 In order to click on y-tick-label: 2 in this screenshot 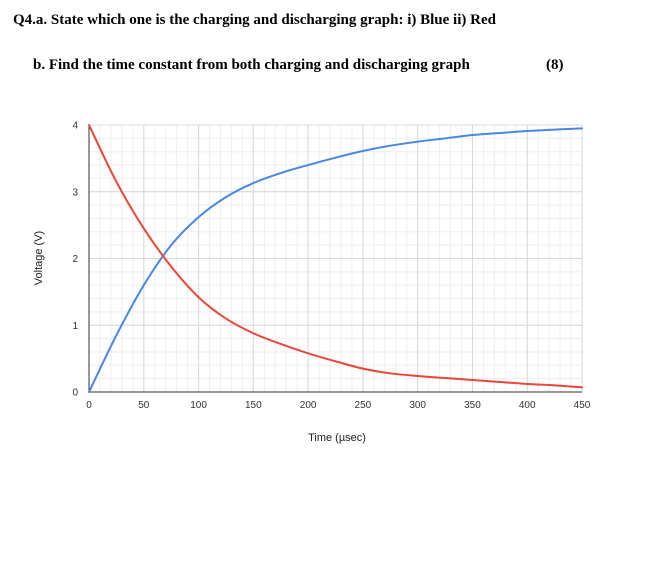, I will do `click(75, 259)`.